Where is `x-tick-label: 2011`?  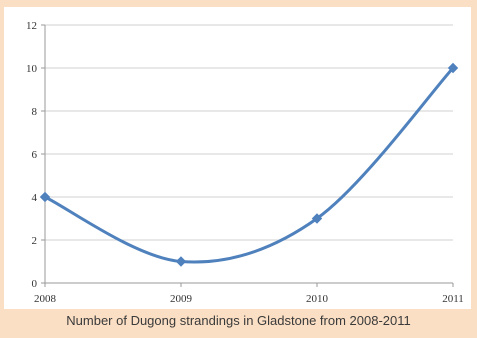
x-tick-label: 2011 is located at coordinates (453, 299).